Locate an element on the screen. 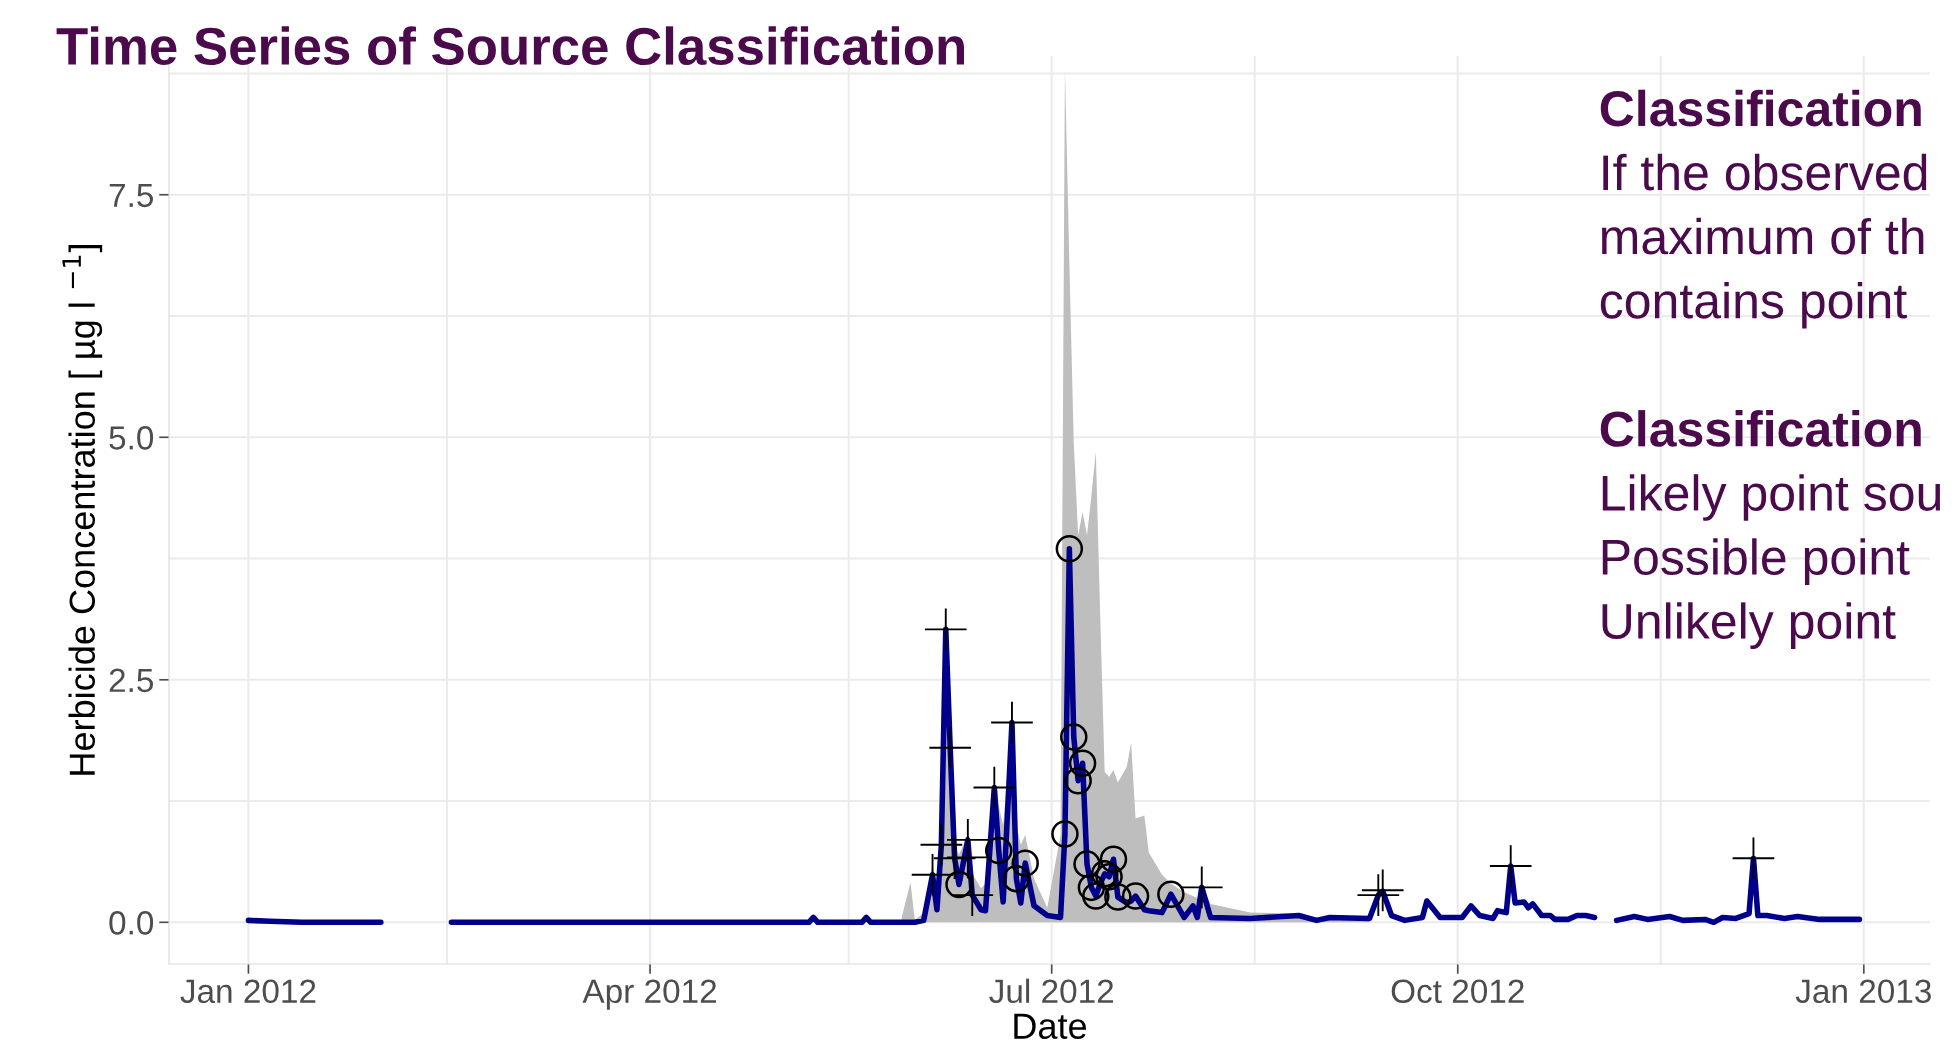  x-tick-label: Jan 2013 is located at coordinates (1863, 991).